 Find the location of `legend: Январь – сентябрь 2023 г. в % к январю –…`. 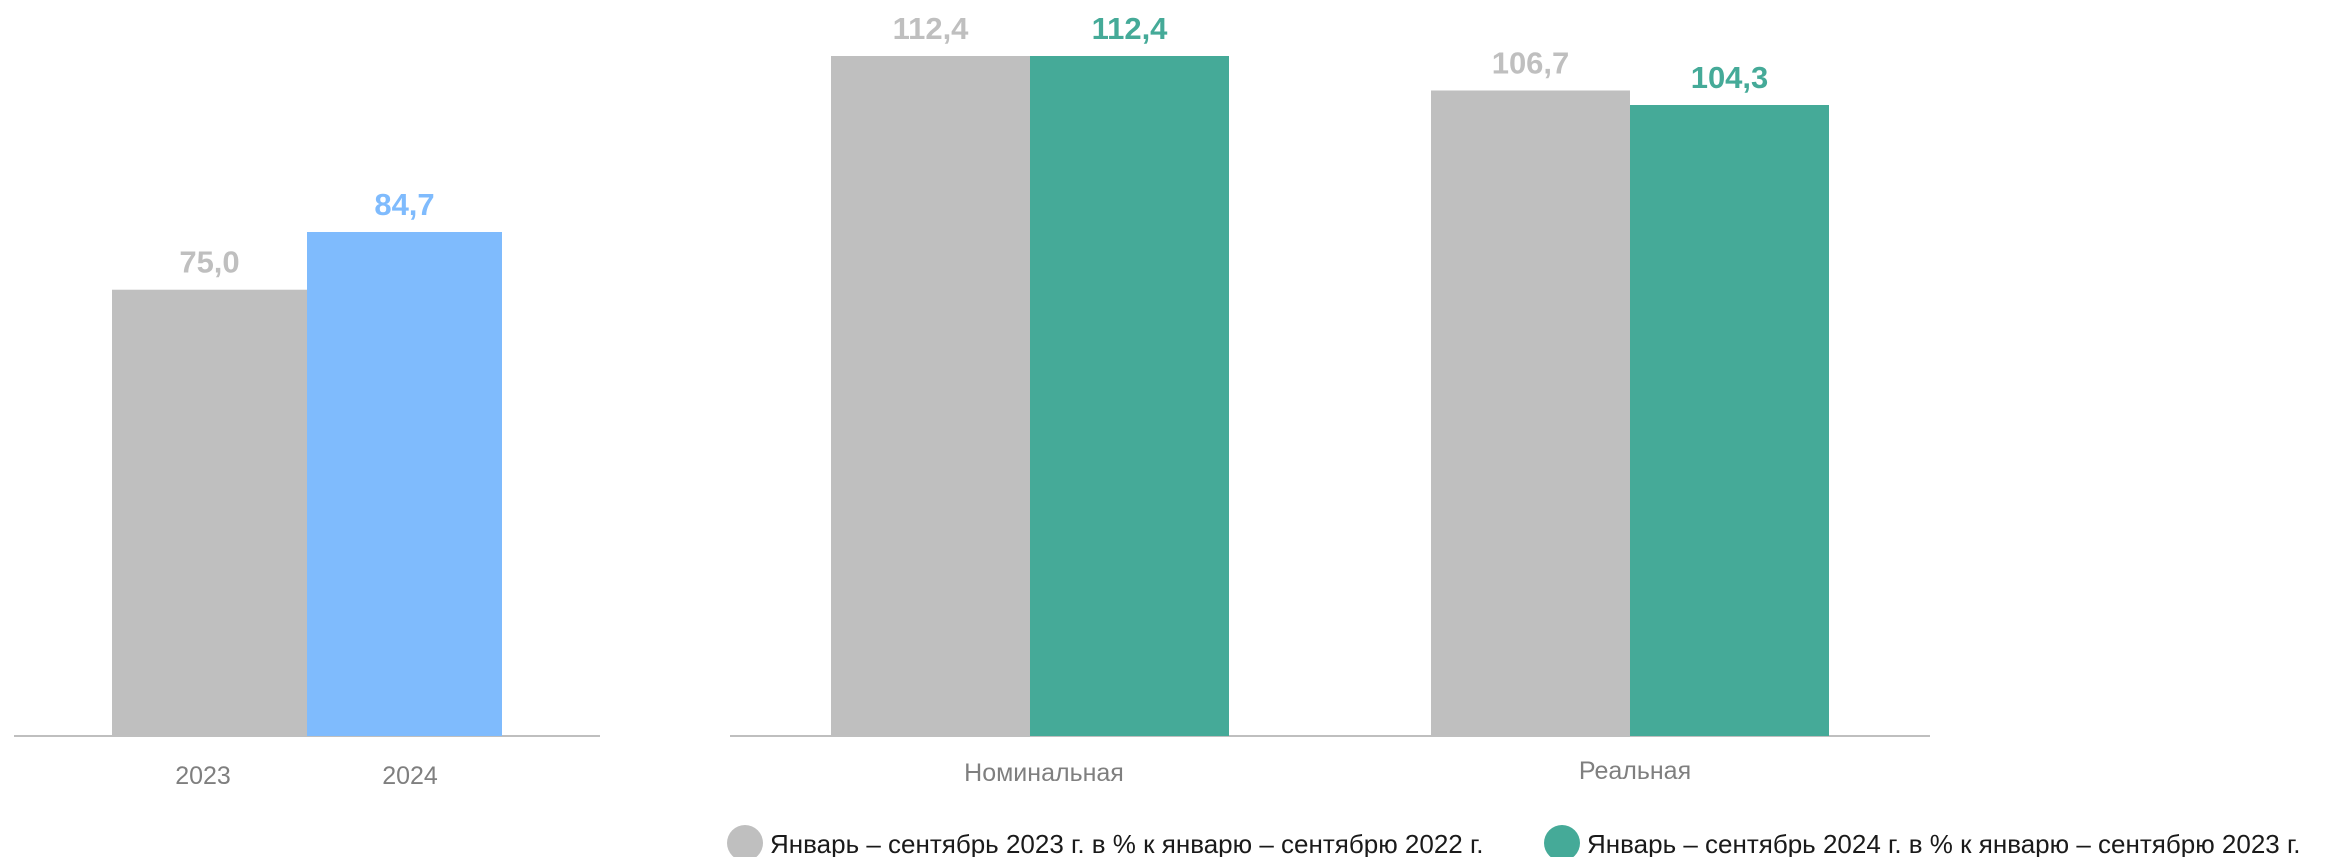

legend: Январь – сентябрь 2023 г. в % к январю –… is located at coordinates (1514, 843).